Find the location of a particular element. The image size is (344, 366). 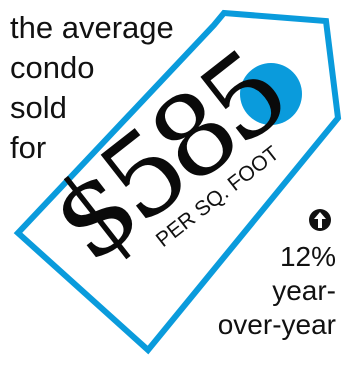

tag-hole-icon is located at coordinates (271, 94).